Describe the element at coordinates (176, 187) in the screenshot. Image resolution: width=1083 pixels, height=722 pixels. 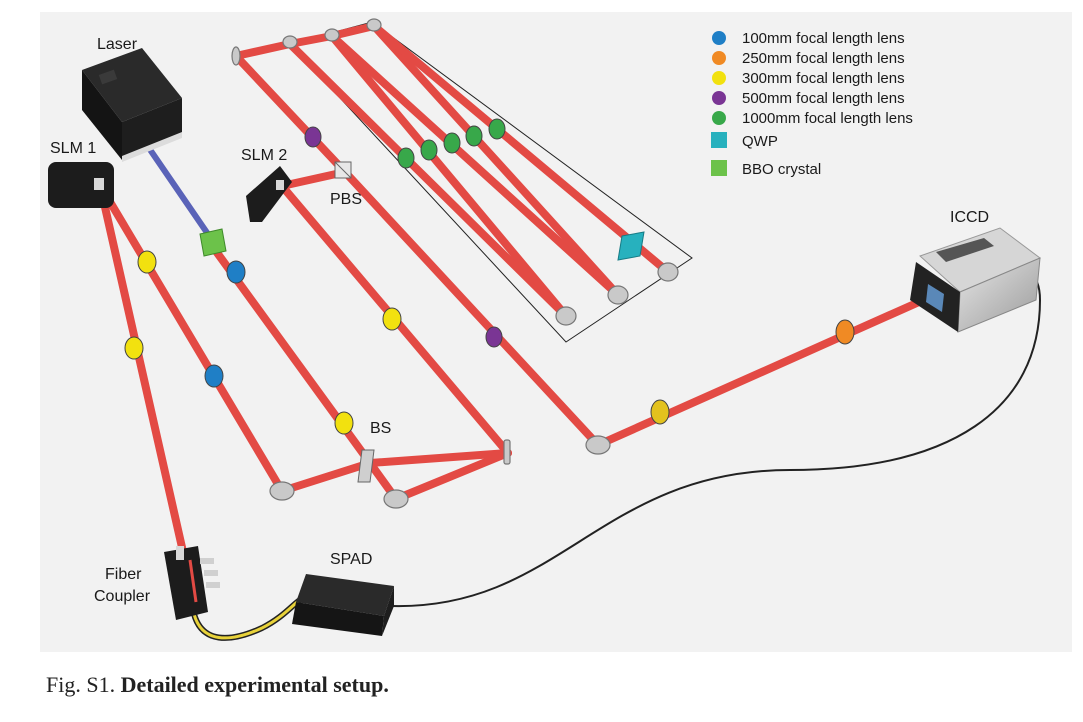
I see `pump-beam` at that location.